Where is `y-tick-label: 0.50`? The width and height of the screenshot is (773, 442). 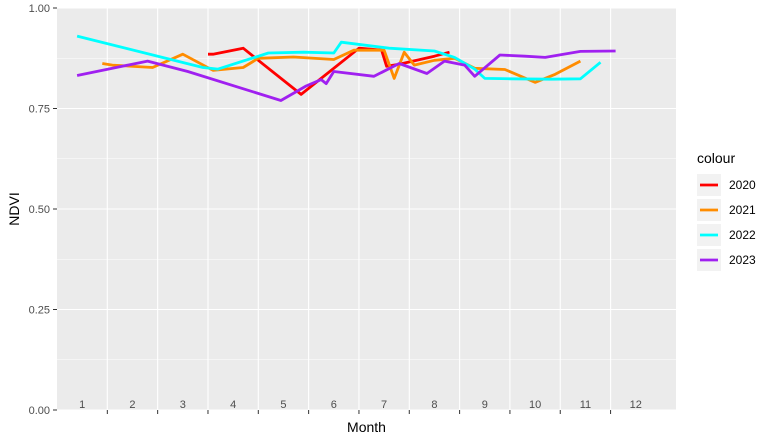 y-tick-label: 0.50 is located at coordinates (39, 210).